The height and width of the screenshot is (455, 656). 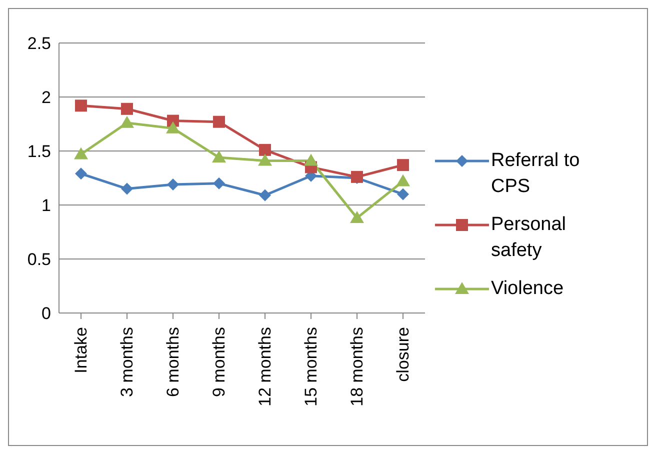 I want to click on x-tick-label: Intake, so click(x=81, y=350).